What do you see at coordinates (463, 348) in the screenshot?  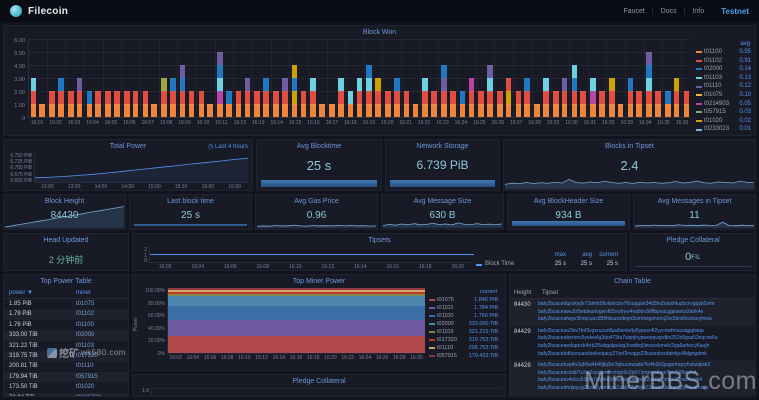 I see `legend-item: t01110 206.753 TiB` at bounding box center [463, 348].